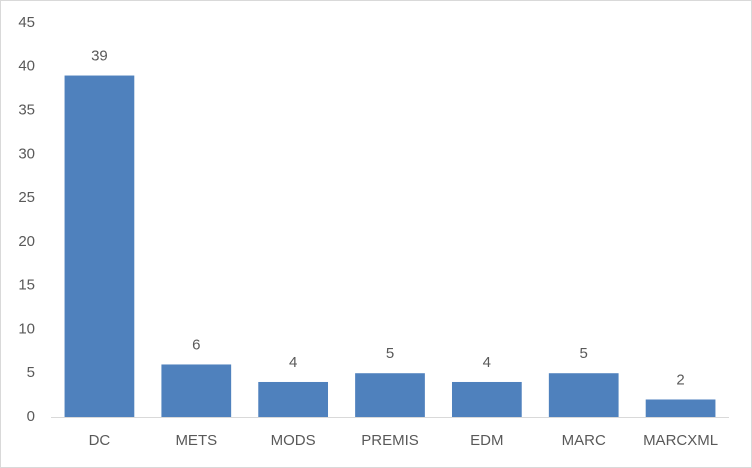 This screenshot has width=752, height=468. What do you see at coordinates (390, 440) in the screenshot?
I see `x-tick-label: PREMIS` at bounding box center [390, 440].